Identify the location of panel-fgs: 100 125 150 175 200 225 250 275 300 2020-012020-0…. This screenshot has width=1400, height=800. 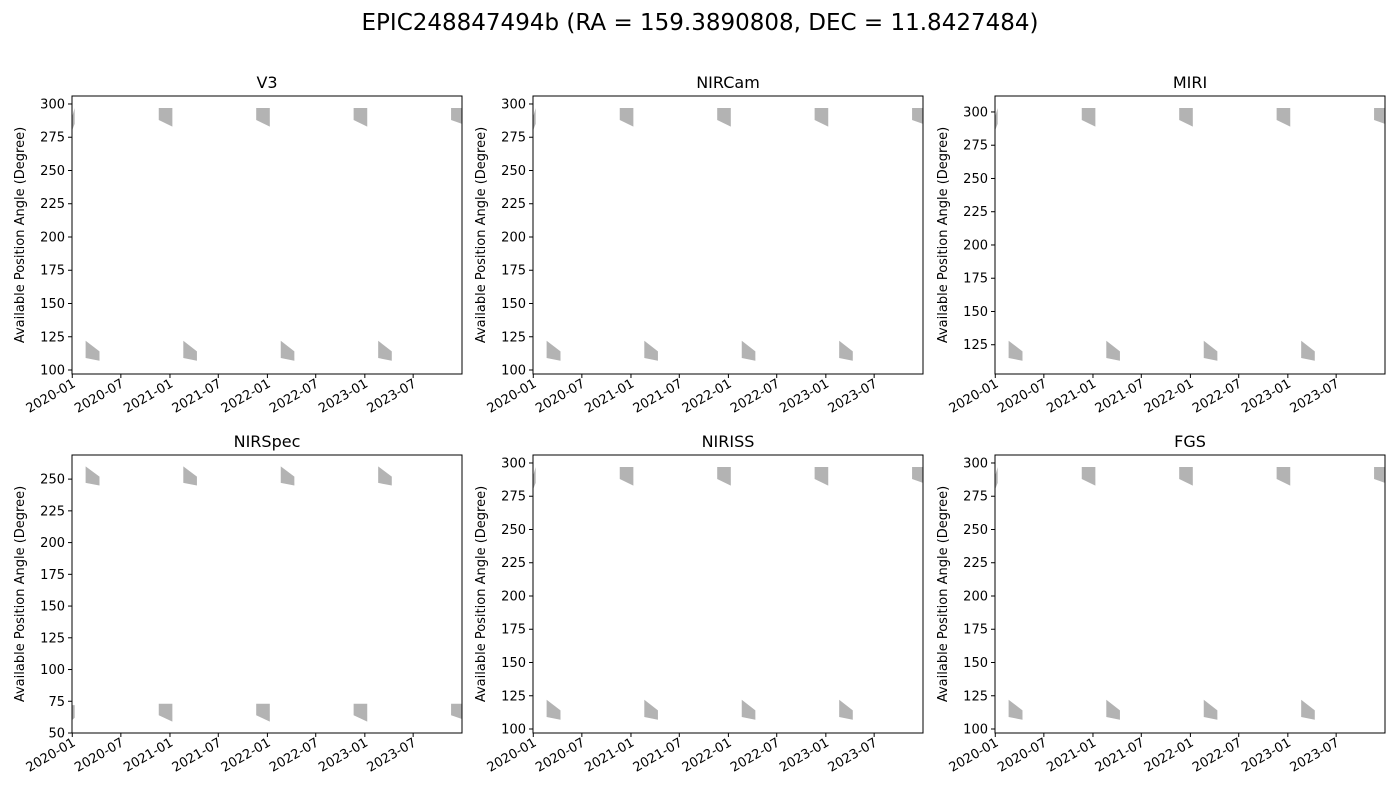
(1161, 604).